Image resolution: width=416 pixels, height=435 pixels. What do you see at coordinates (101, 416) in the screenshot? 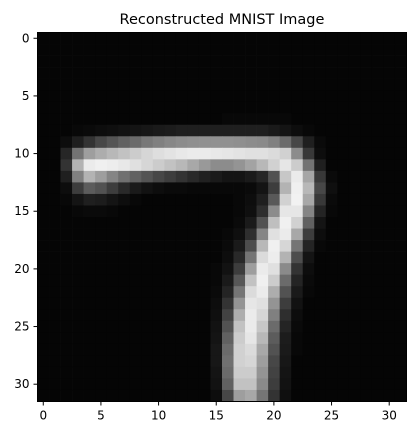
I see `x-tick-label: 5` at bounding box center [101, 416].